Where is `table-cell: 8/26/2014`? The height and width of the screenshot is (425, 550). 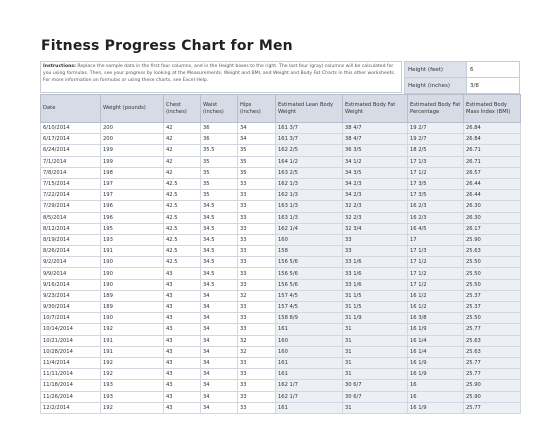 table-cell: 8/26/2014 is located at coordinates (70, 251).